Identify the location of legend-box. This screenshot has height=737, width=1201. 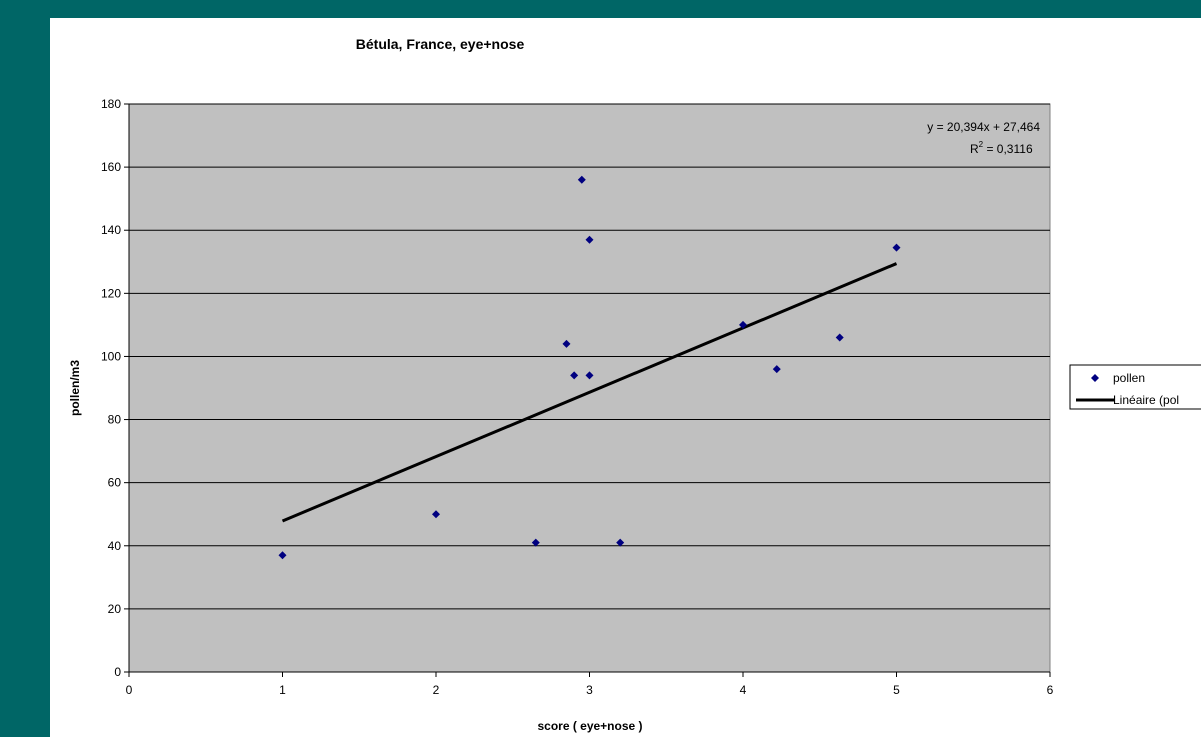
(1135, 387).